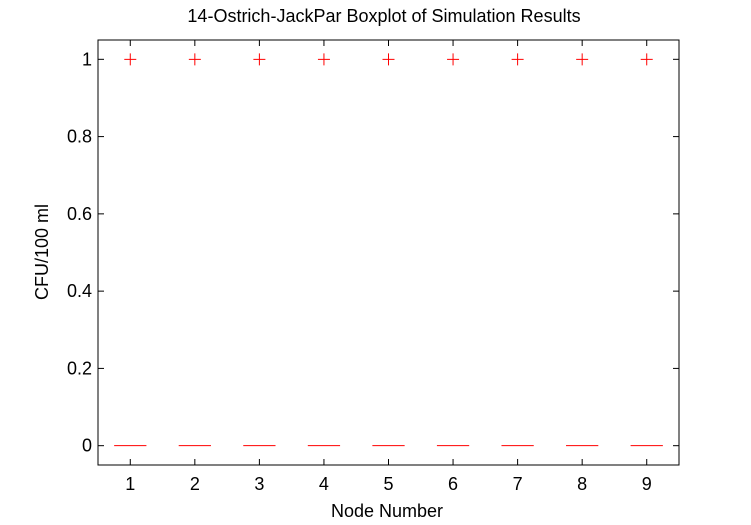 Image resolution: width=751 pixels, height=525 pixels. I want to click on y-tick-label: 0.4, so click(79, 291).